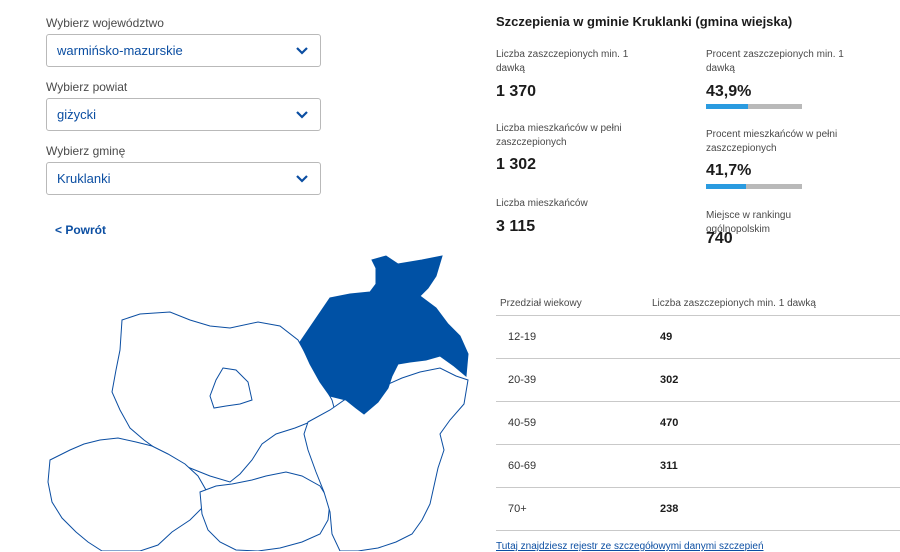 Image resolution: width=900 pixels, height=552 pixels. I want to click on age-range: 40-59, so click(522, 423).